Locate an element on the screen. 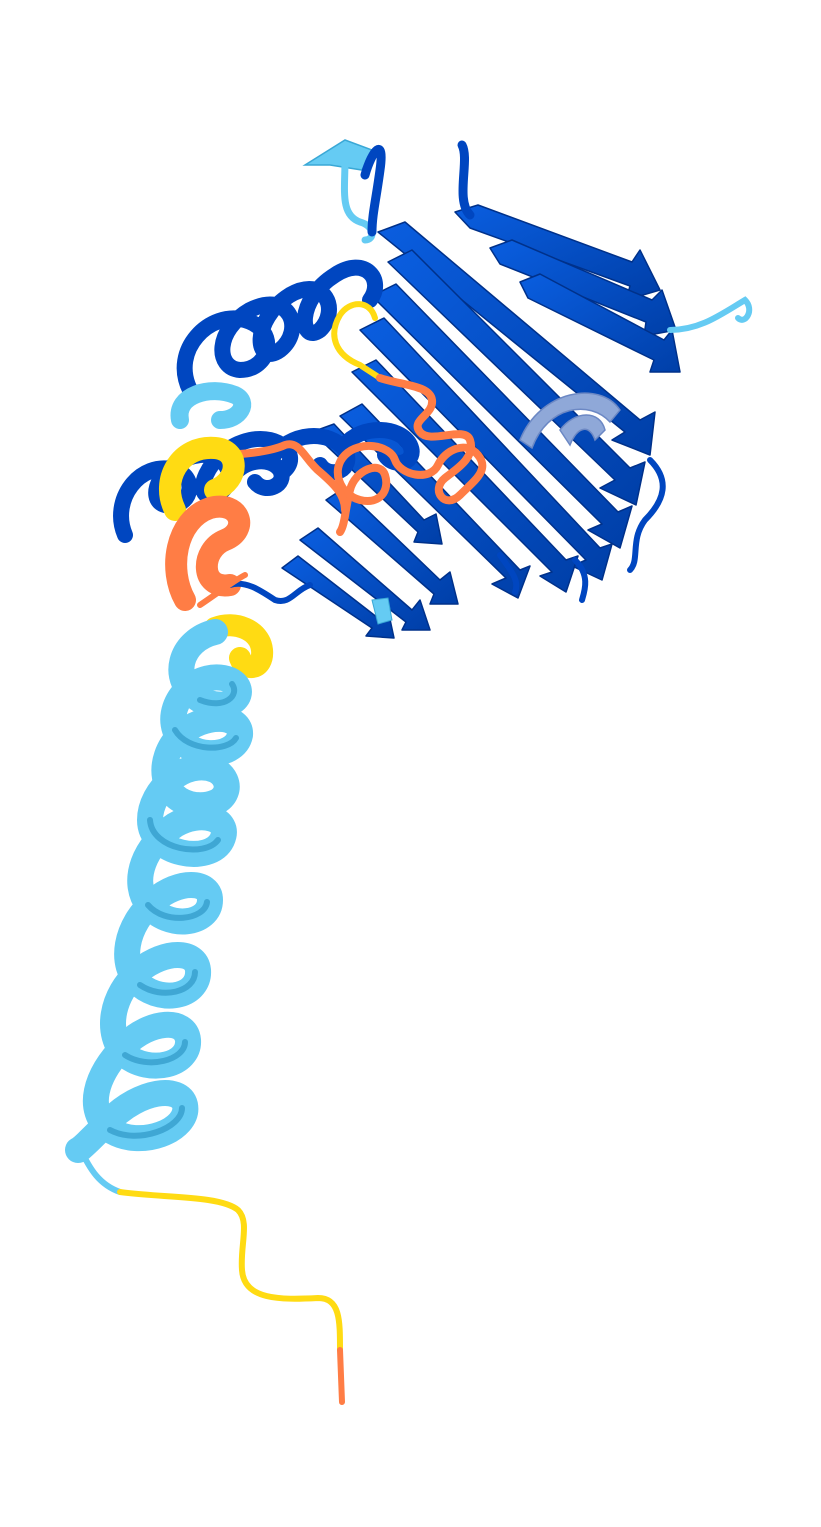 This screenshot has width=821, height=1527. helix-segment-light is located at coordinates (211, 405).